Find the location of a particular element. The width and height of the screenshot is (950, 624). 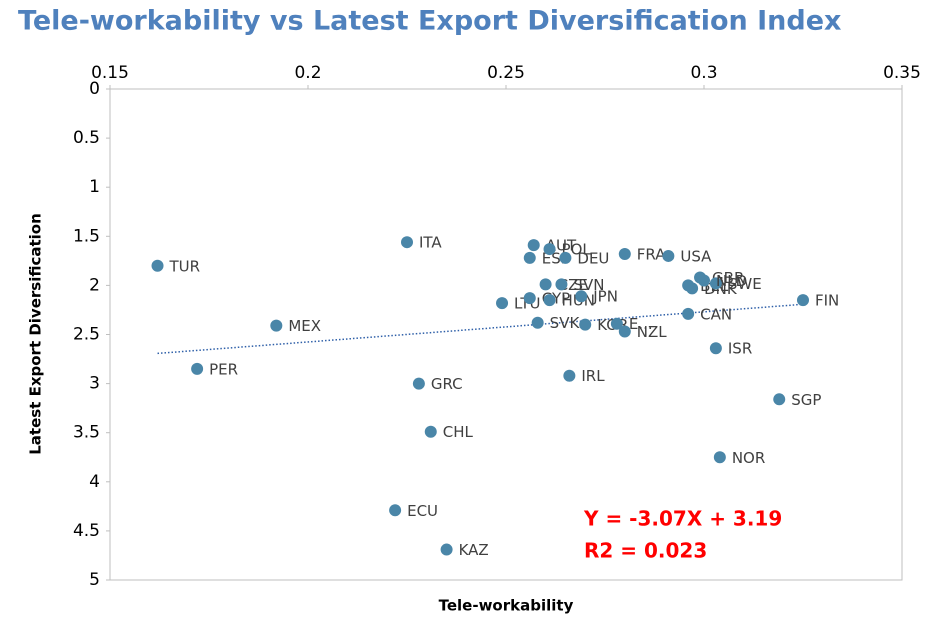

point-label: SWE is located at coordinates (745, 284).